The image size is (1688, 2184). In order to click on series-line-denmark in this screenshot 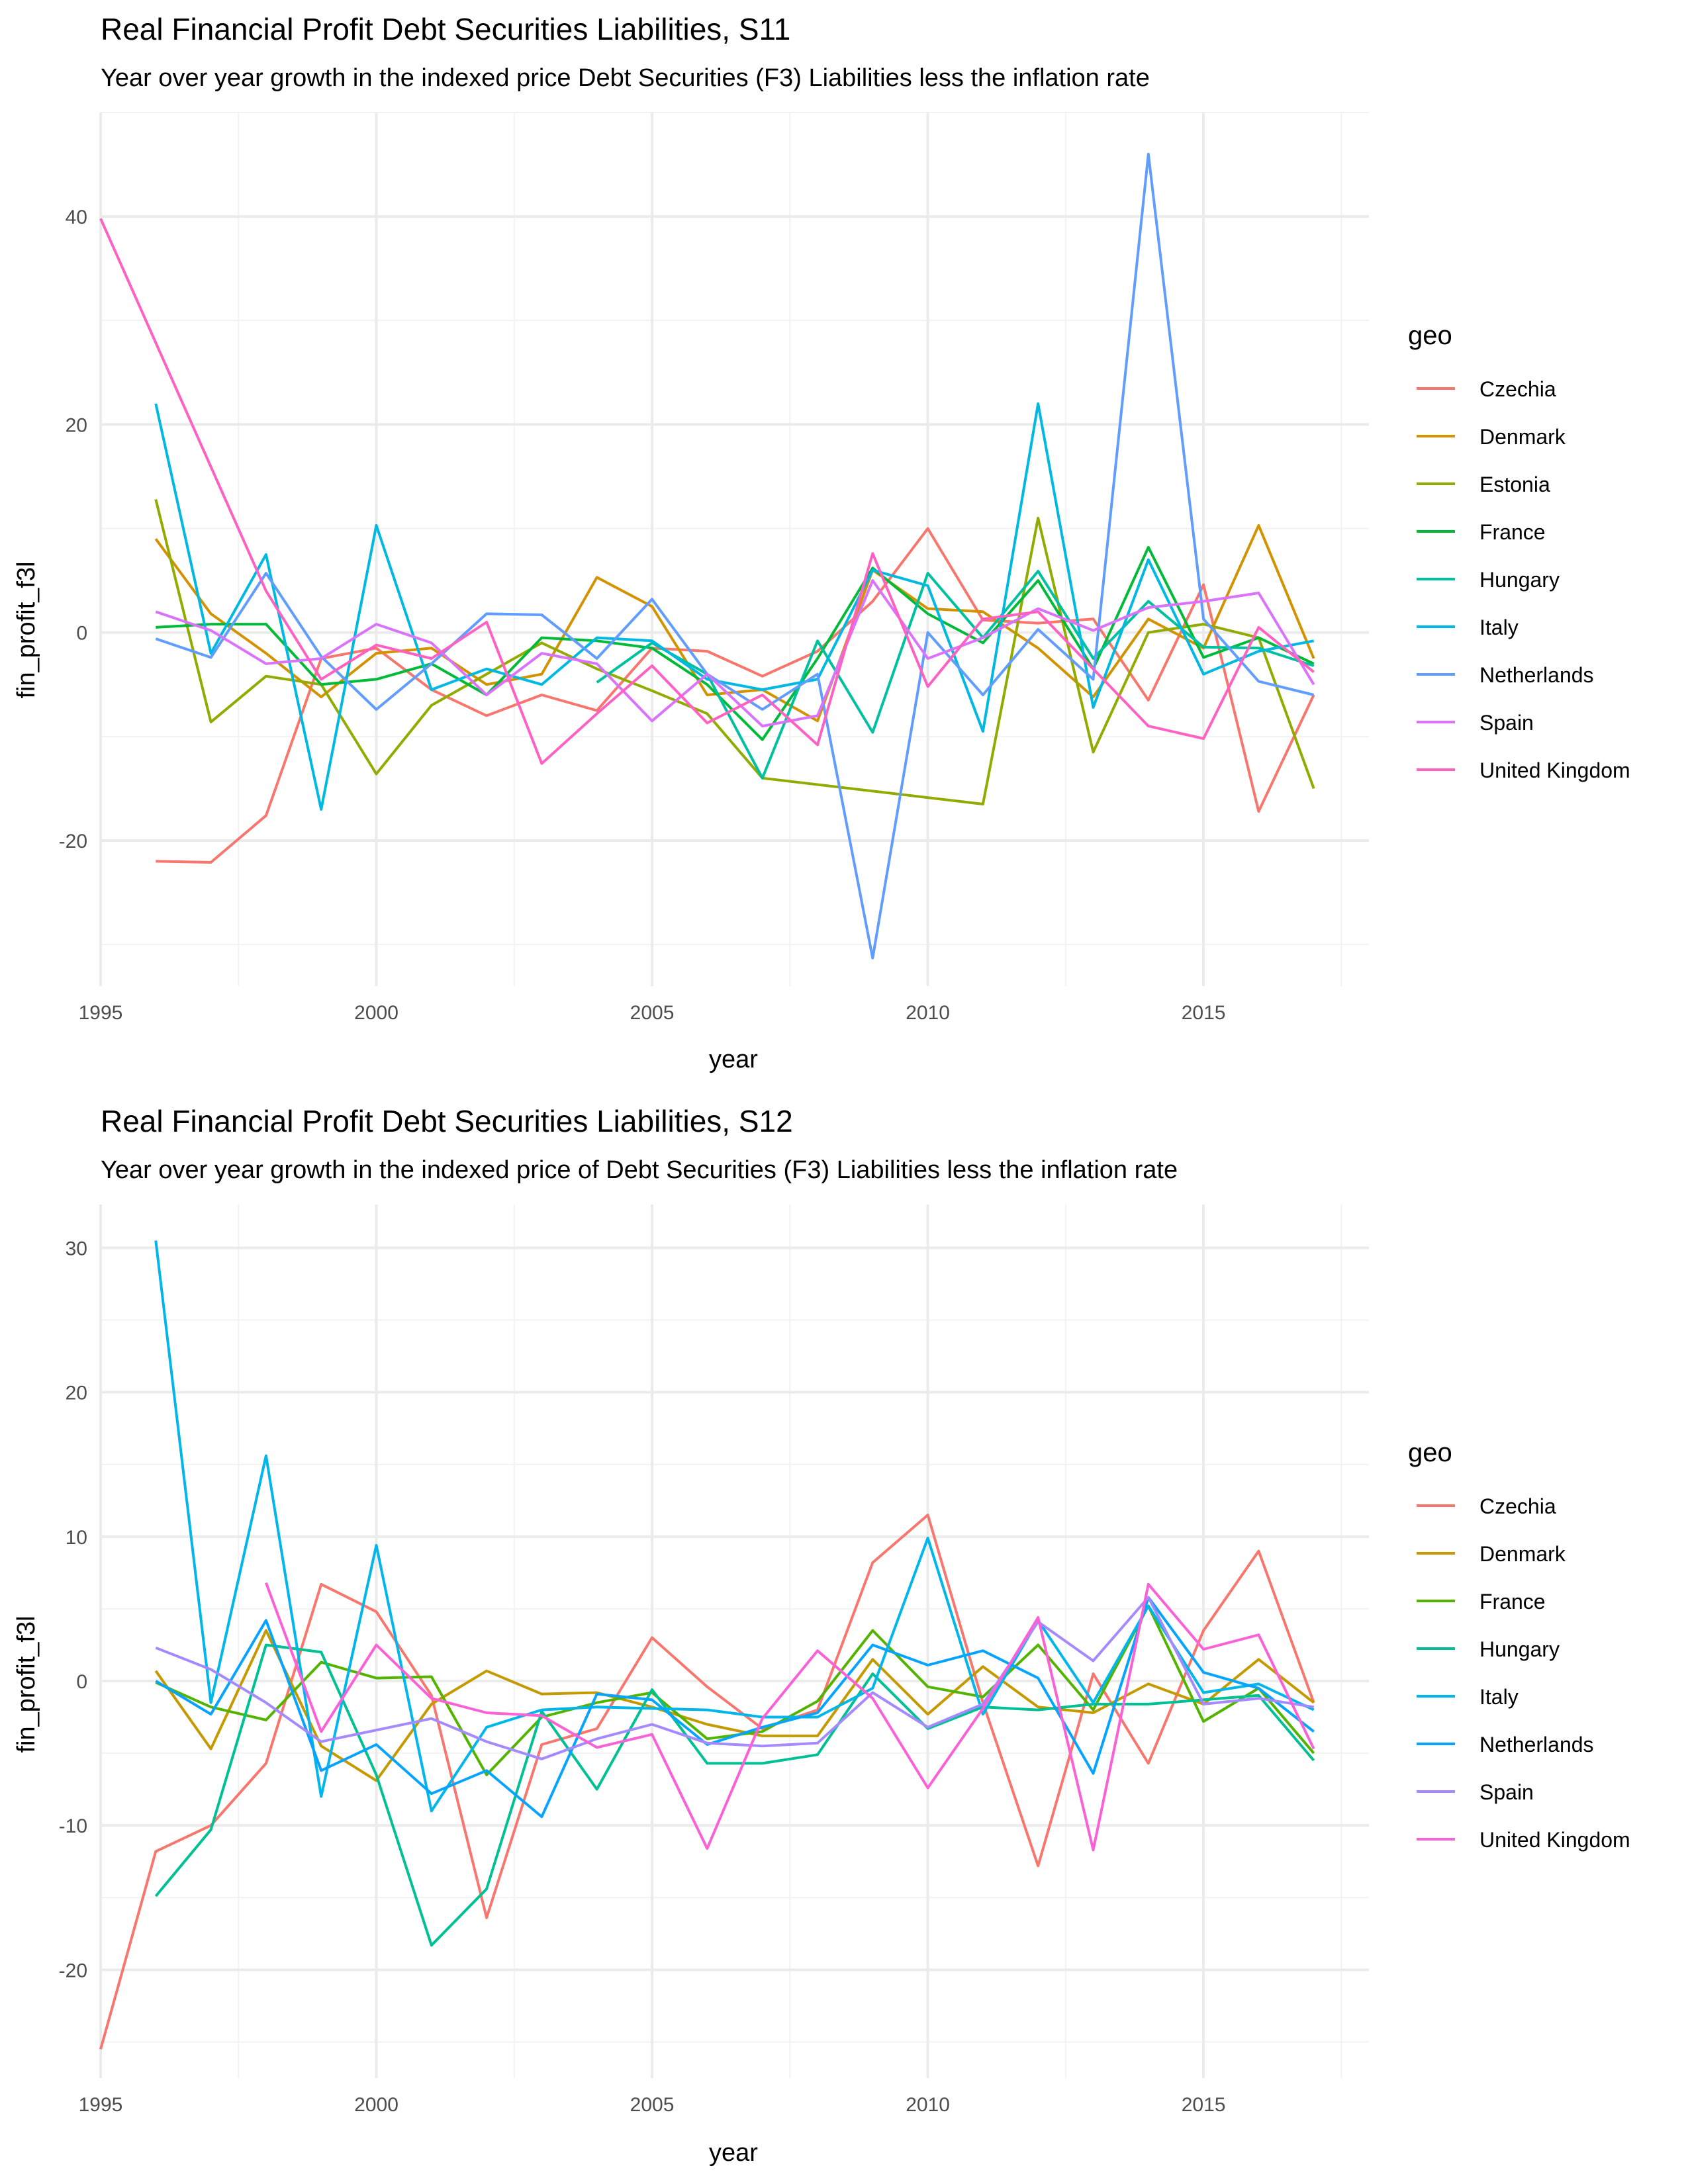, I will do `click(734, 1706)`.